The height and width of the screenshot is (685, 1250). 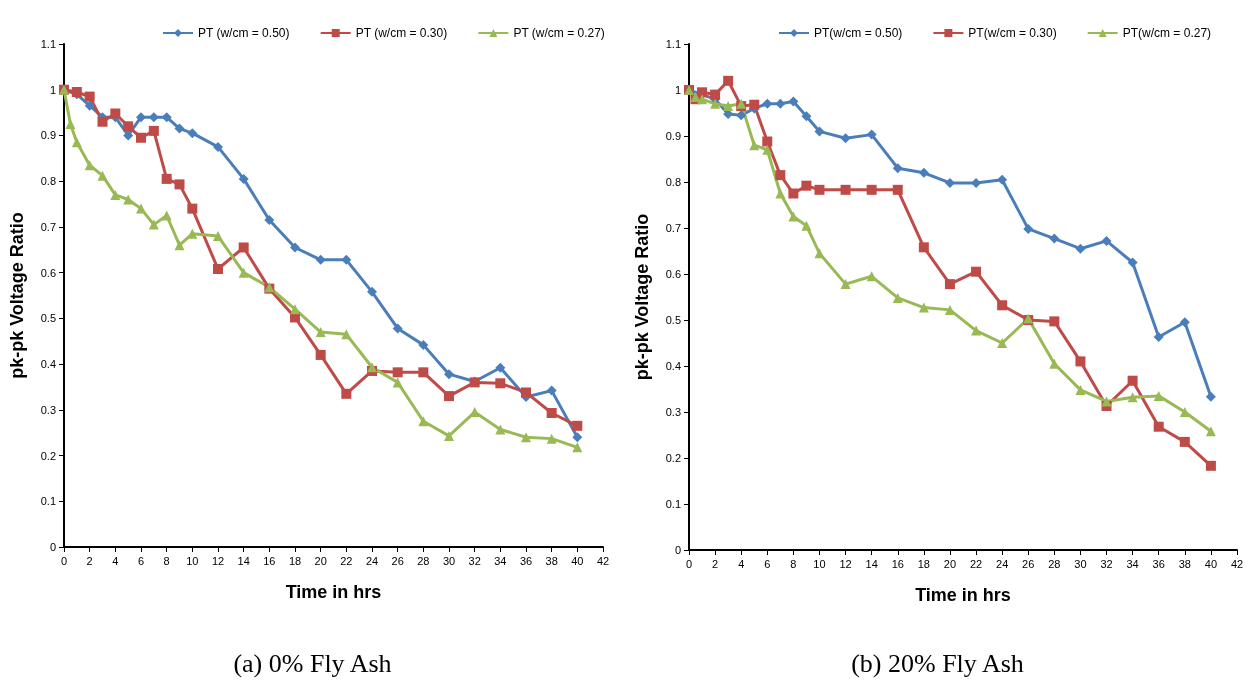 What do you see at coordinates (845, 563) in the screenshot?
I see `x-tick-label: 12` at bounding box center [845, 563].